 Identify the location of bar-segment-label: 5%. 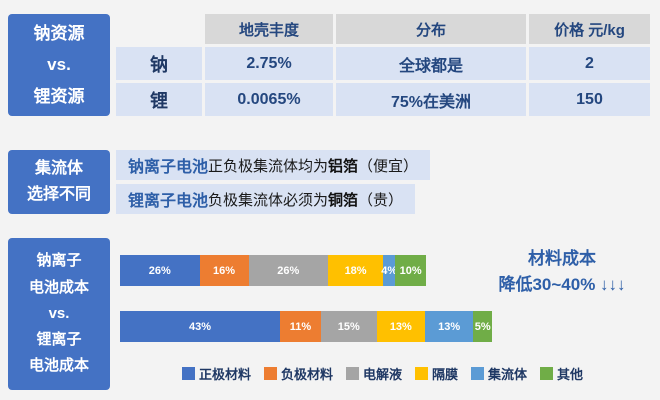
(482, 326).